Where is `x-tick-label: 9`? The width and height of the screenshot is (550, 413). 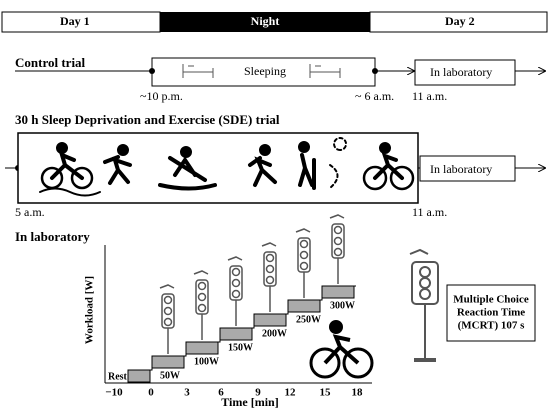
x-tick-label: 9 is located at coordinates (258, 393).